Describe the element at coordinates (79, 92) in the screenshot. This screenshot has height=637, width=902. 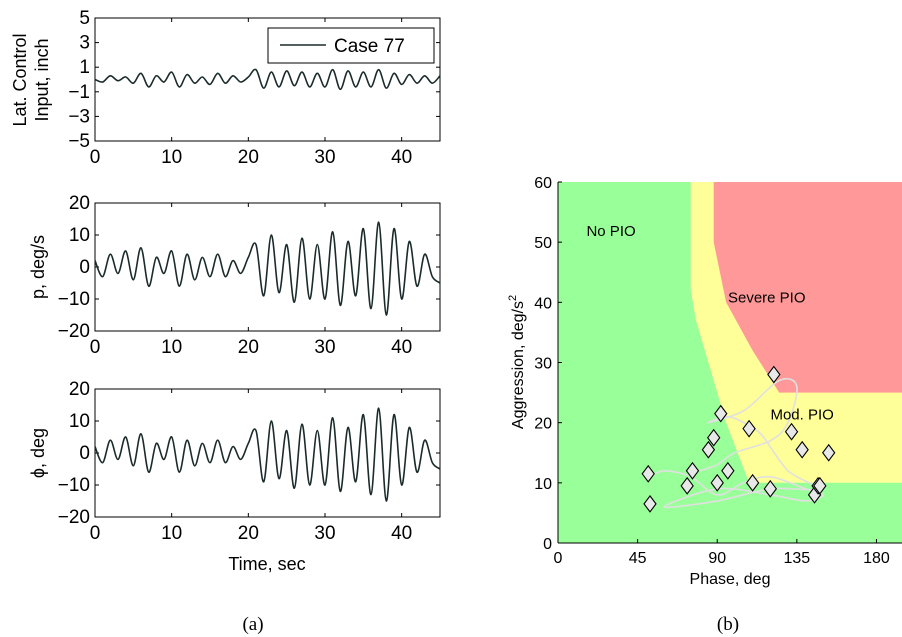
I see `y-tick-label: −1` at that location.